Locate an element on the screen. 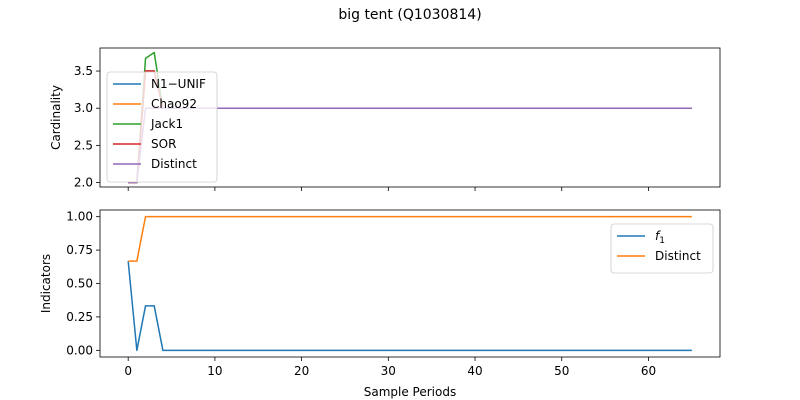  legend-label-0-4: Distinct is located at coordinates (174, 164).